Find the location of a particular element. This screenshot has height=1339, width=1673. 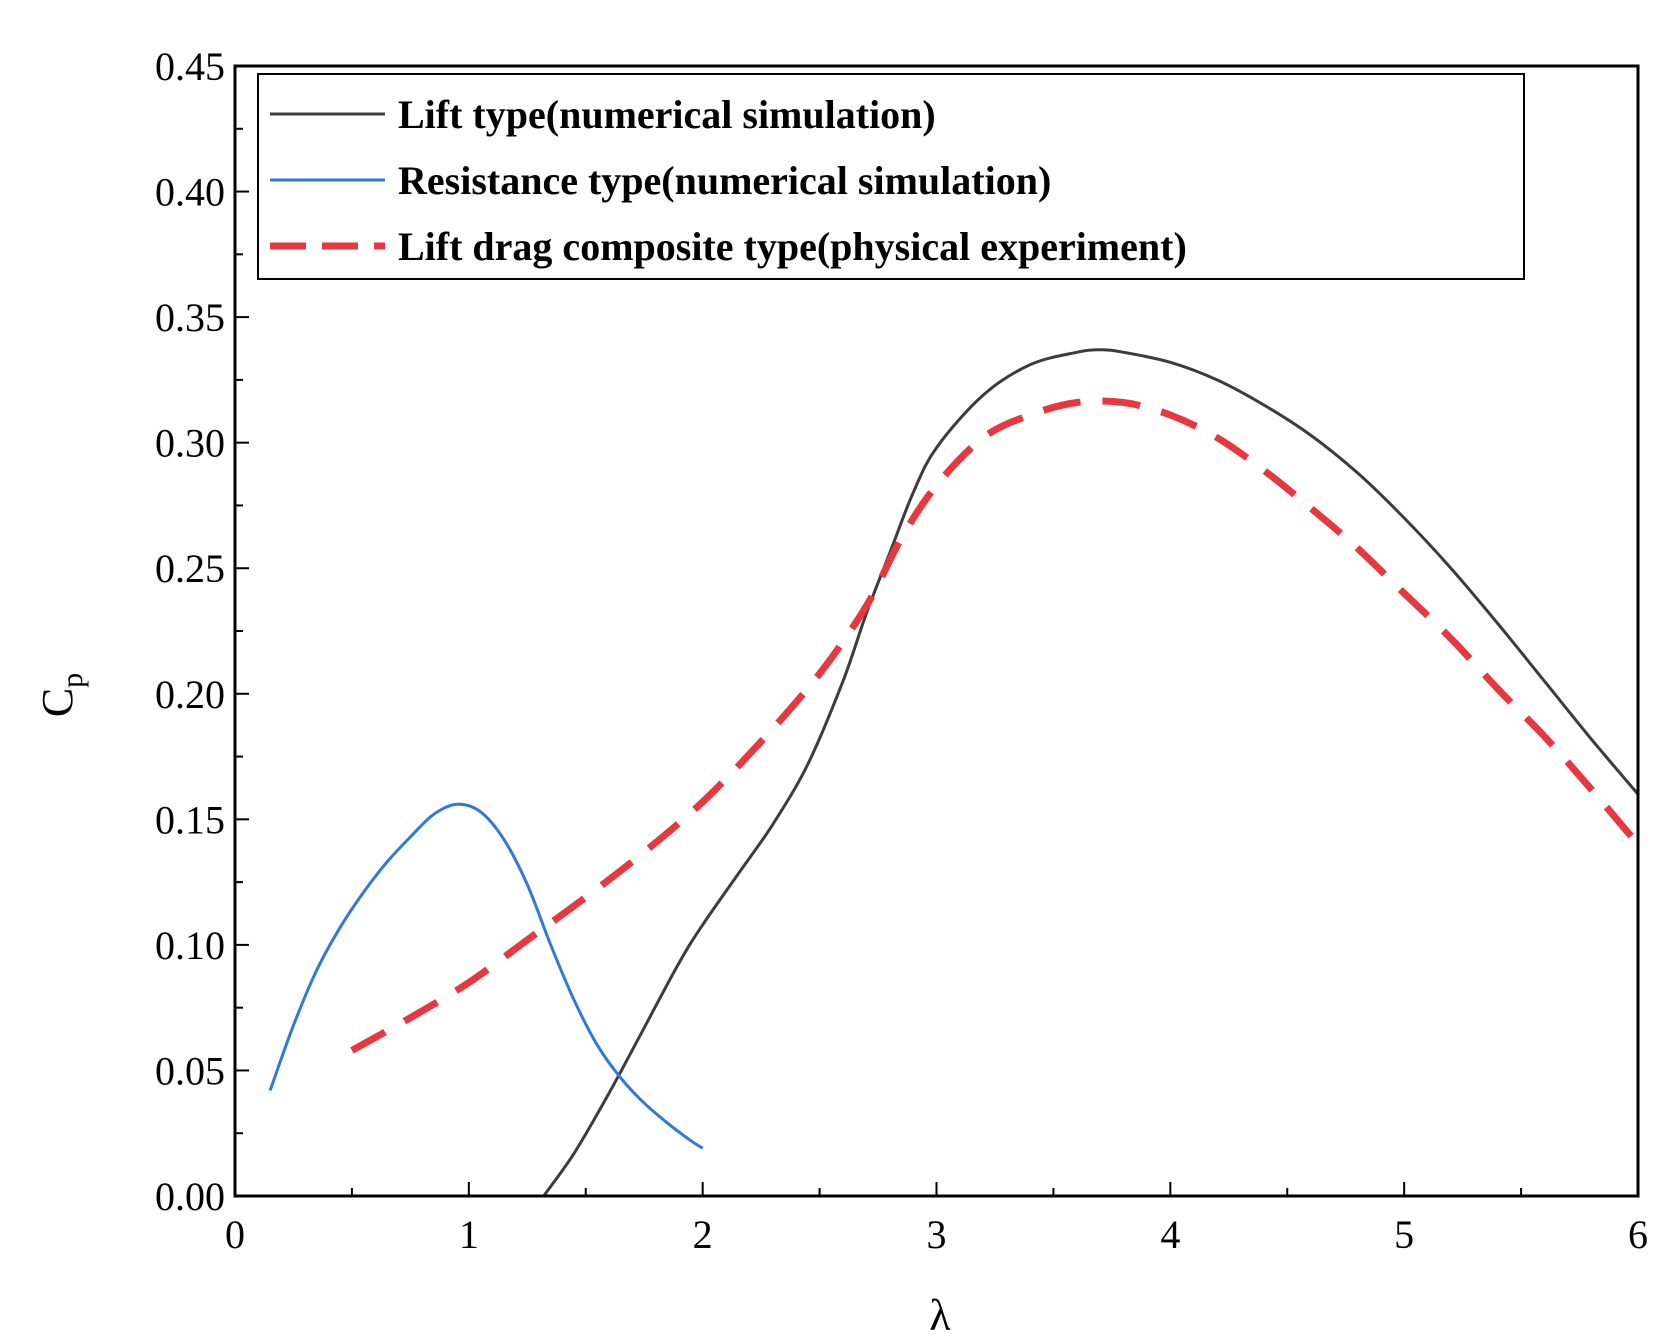

x-tick-label: 4 is located at coordinates (1170, 1234).